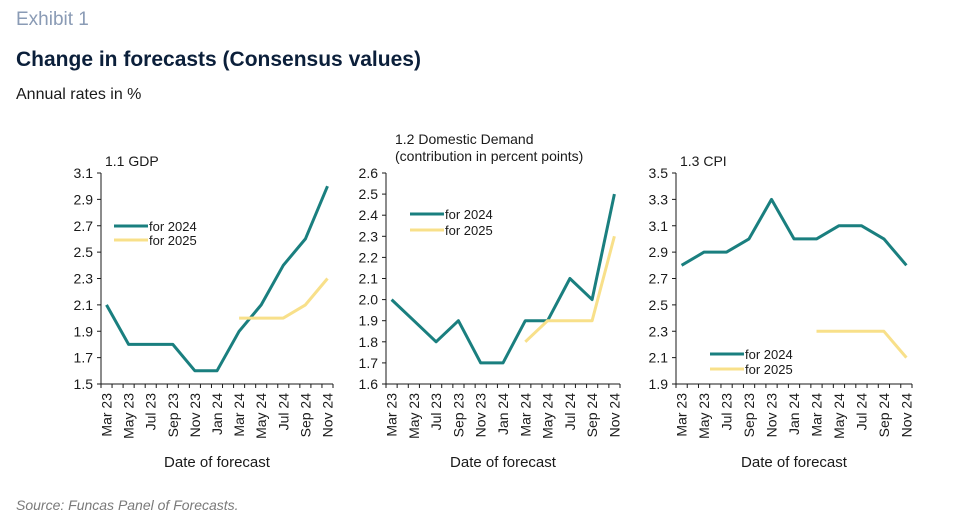  What do you see at coordinates (659, 199) in the screenshot?
I see `y-tick-label: 3.3` at bounding box center [659, 199].